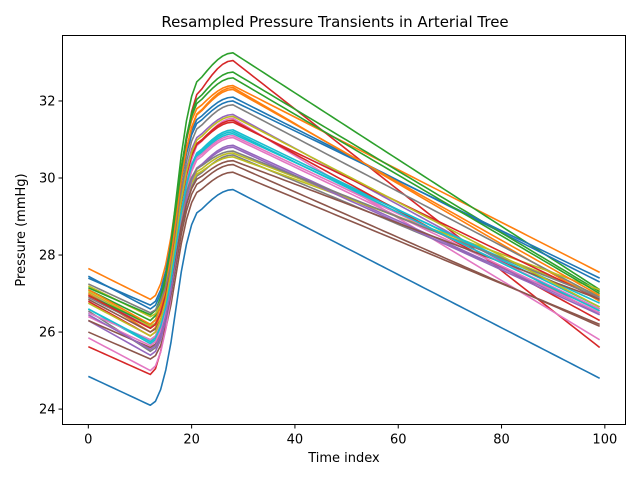 The image size is (640, 480). I want to click on x-tick-label: 80, so click(501, 440).